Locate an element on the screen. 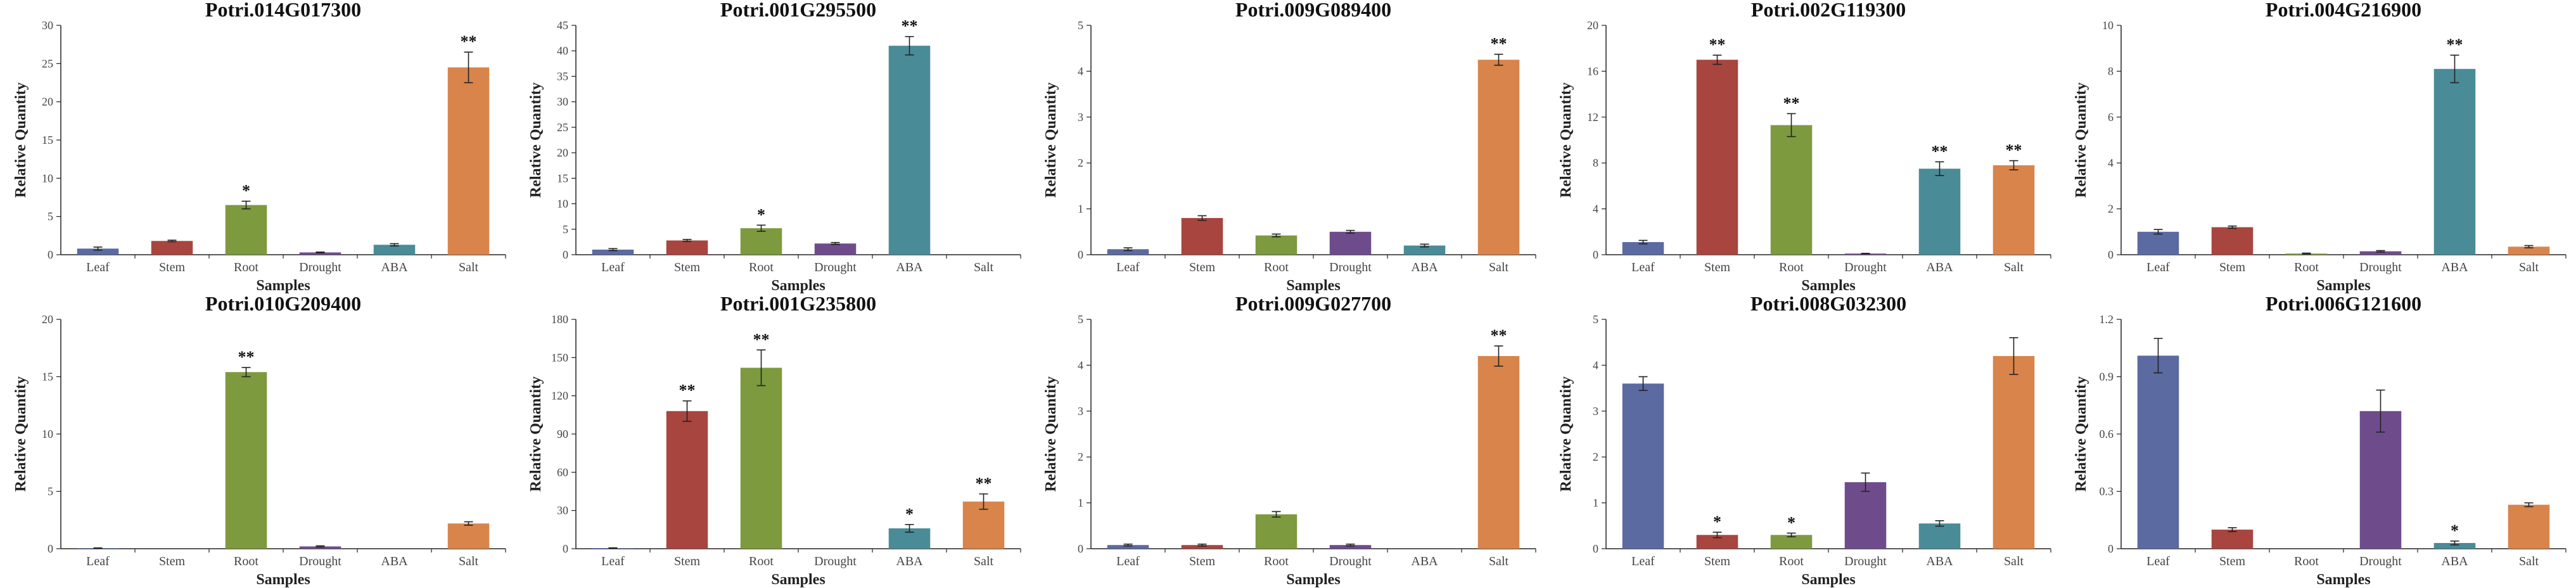 The height and width of the screenshot is (588, 2576). y-tick-label: 8 is located at coordinates (1595, 163).